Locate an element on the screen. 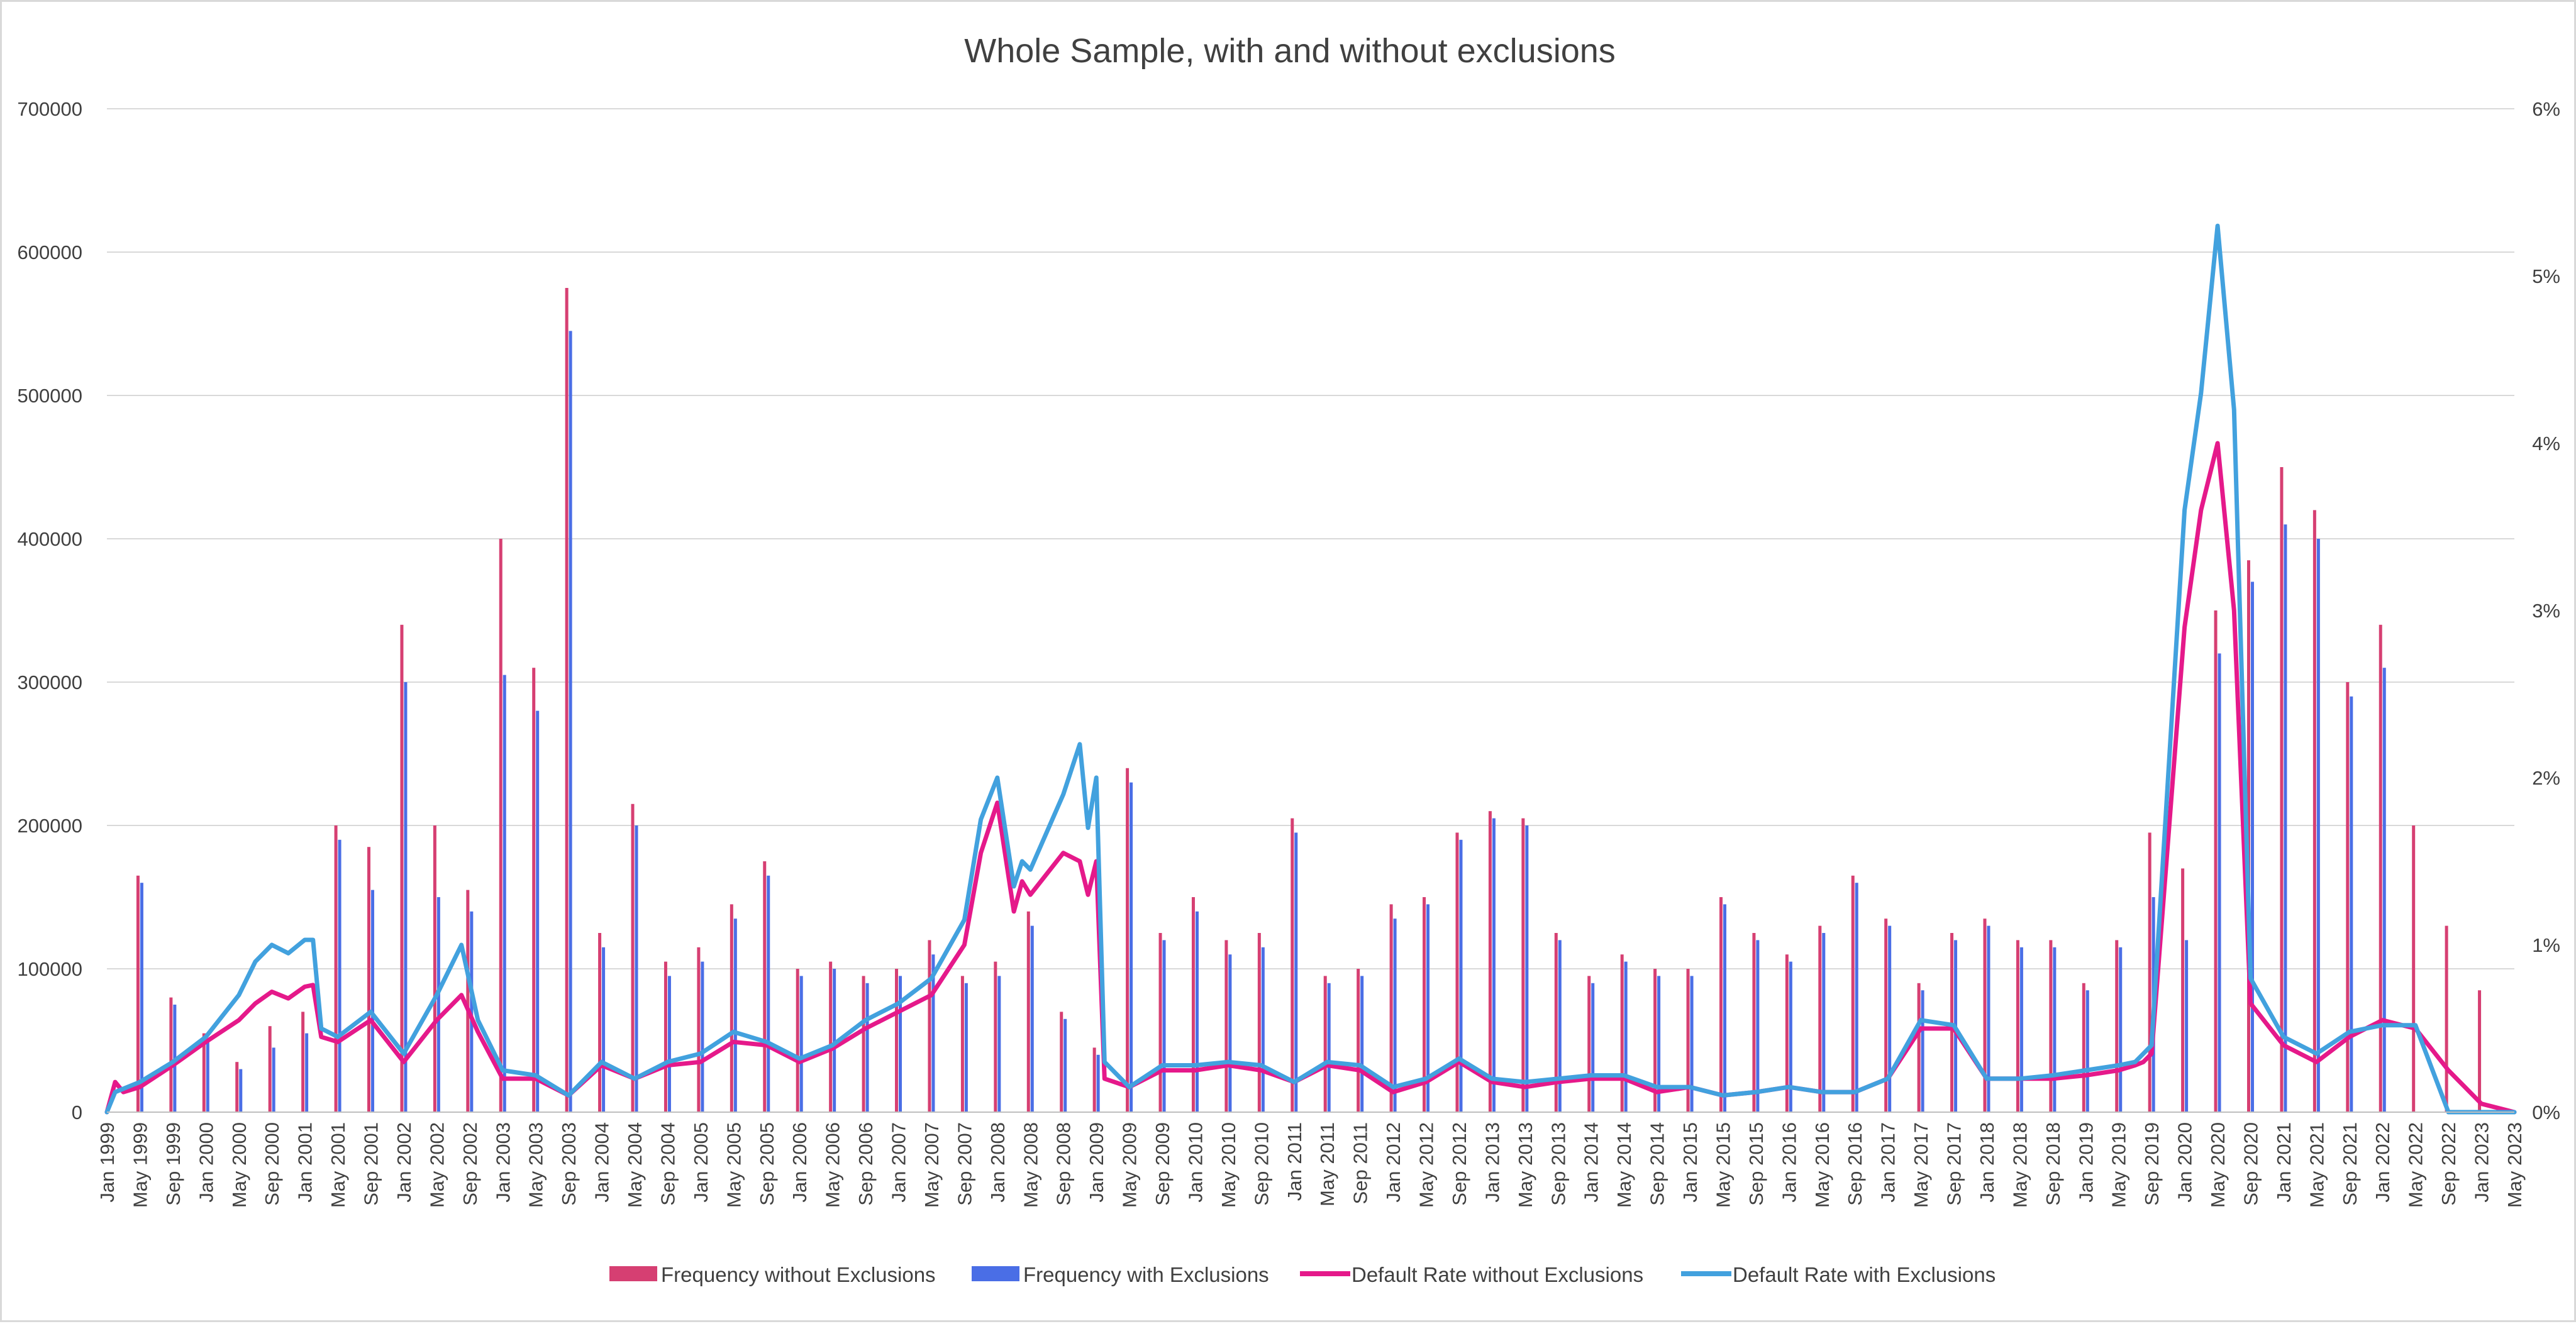 This screenshot has width=2576, height=1324. x-tick-label: Jan 2012 is located at coordinates (1393, 1162).